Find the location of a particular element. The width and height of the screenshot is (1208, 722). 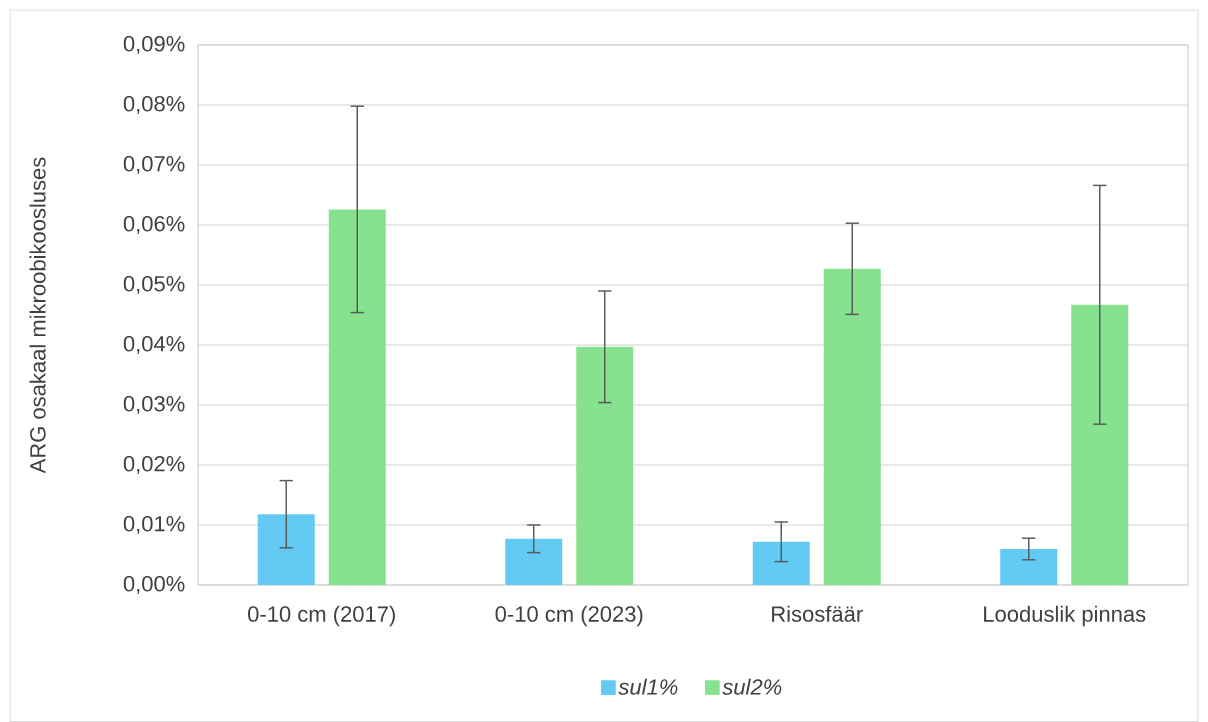

y-tick-label: 0,01% is located at coordinates (154, 525).